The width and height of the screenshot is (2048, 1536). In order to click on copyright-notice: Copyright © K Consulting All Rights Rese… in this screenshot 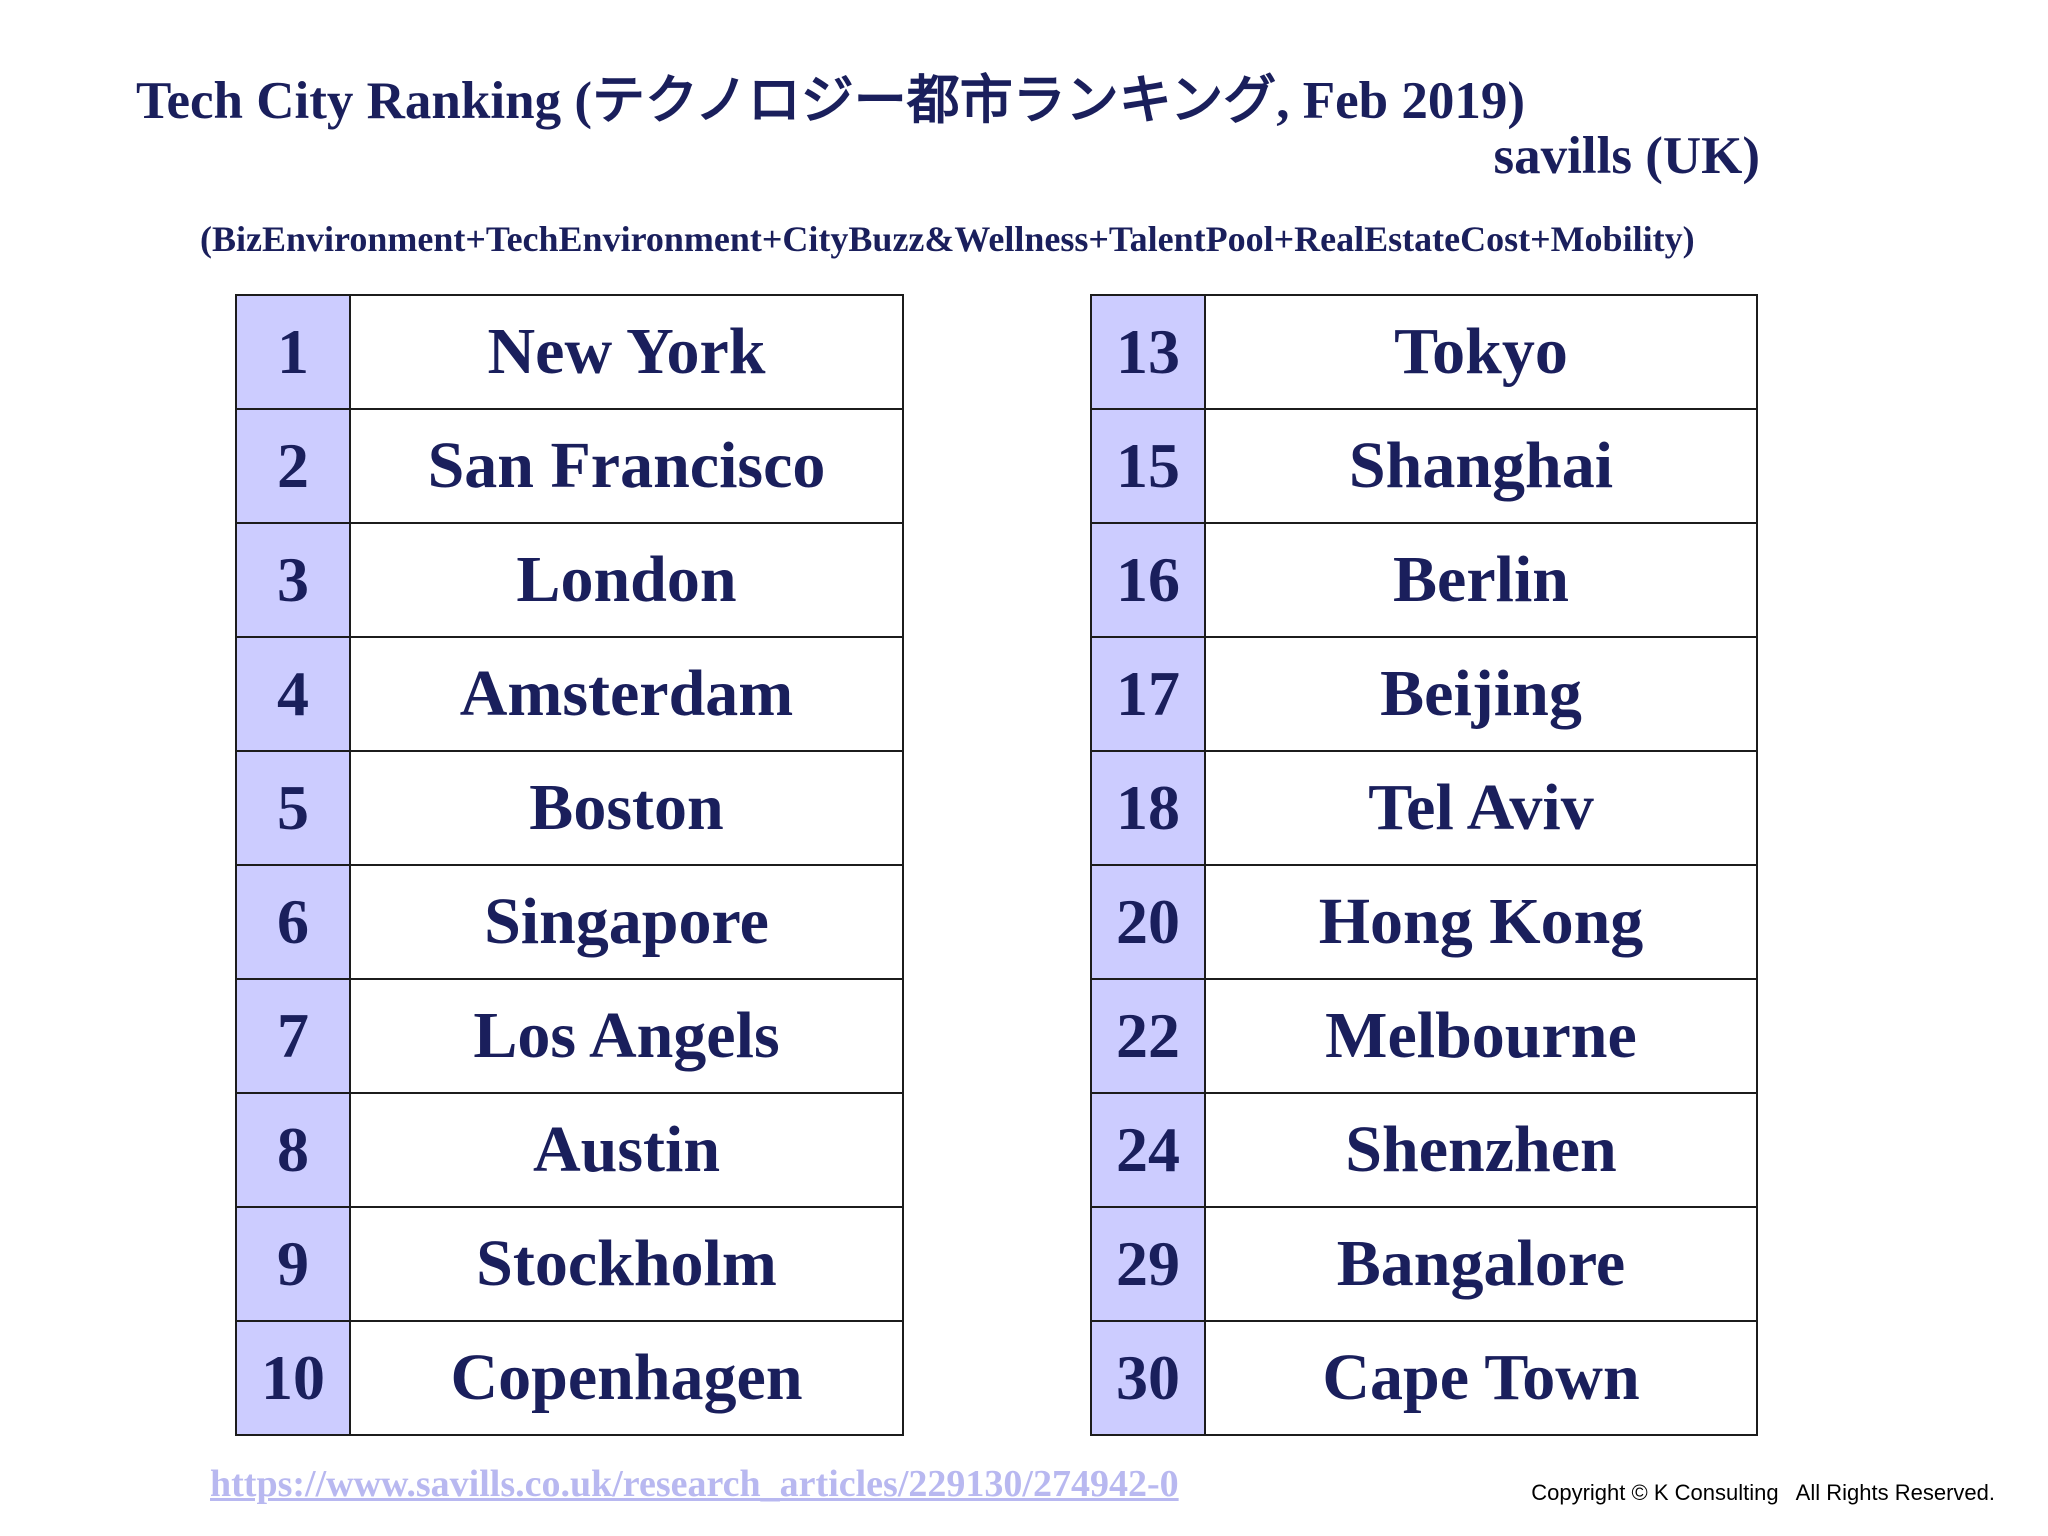, I will do `click(1763, 1492)`.